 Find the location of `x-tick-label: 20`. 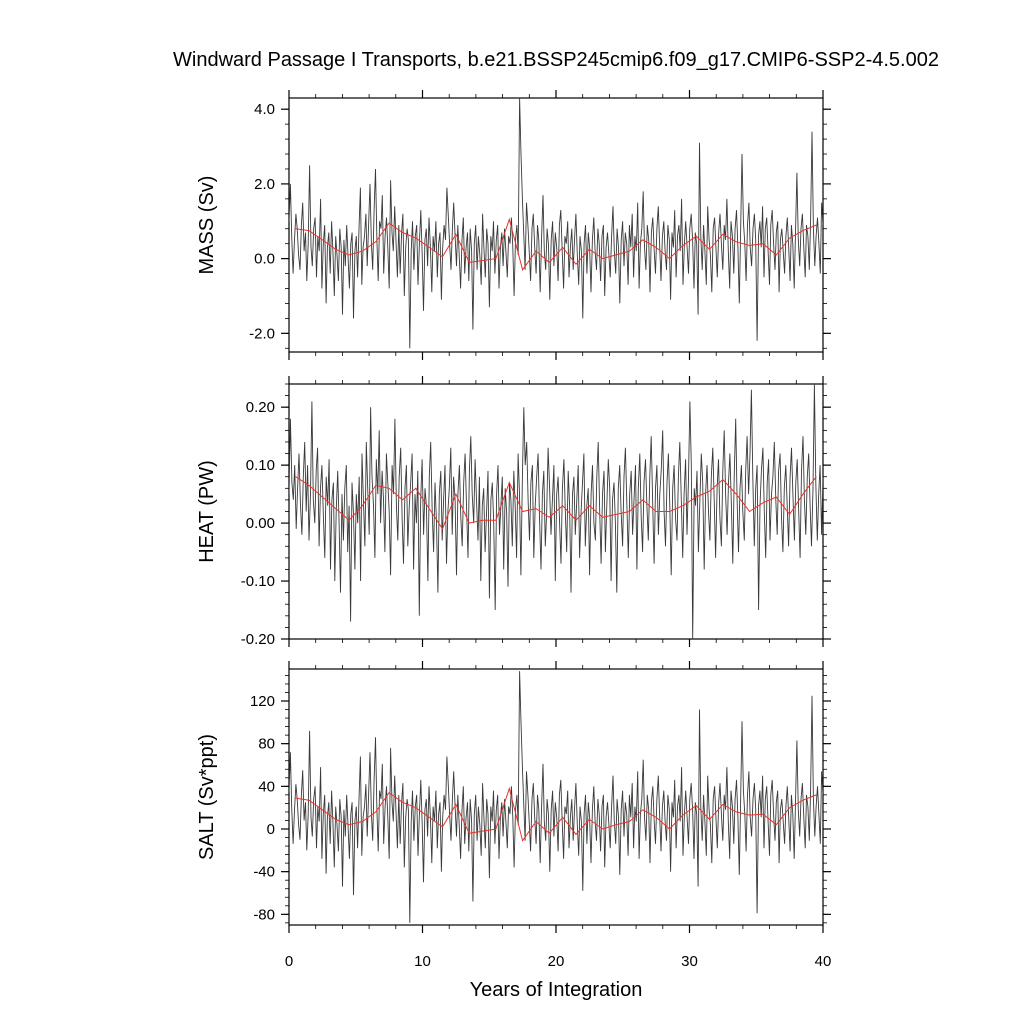

x-tick-label: 20 is located at coordinates (556, 961).